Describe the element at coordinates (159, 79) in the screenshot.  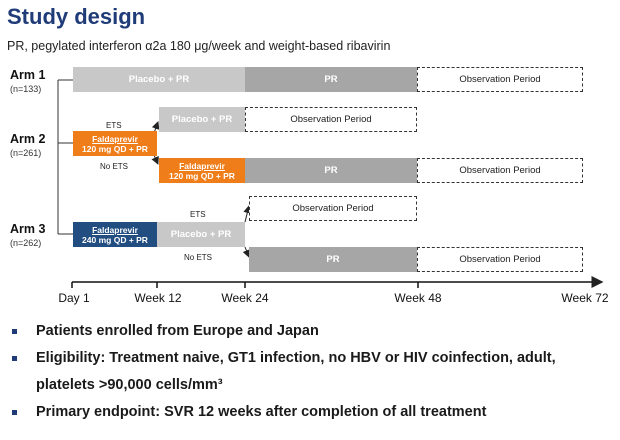
I see `arm1-placebo-pr-bar: Placebo + PR` at that location.